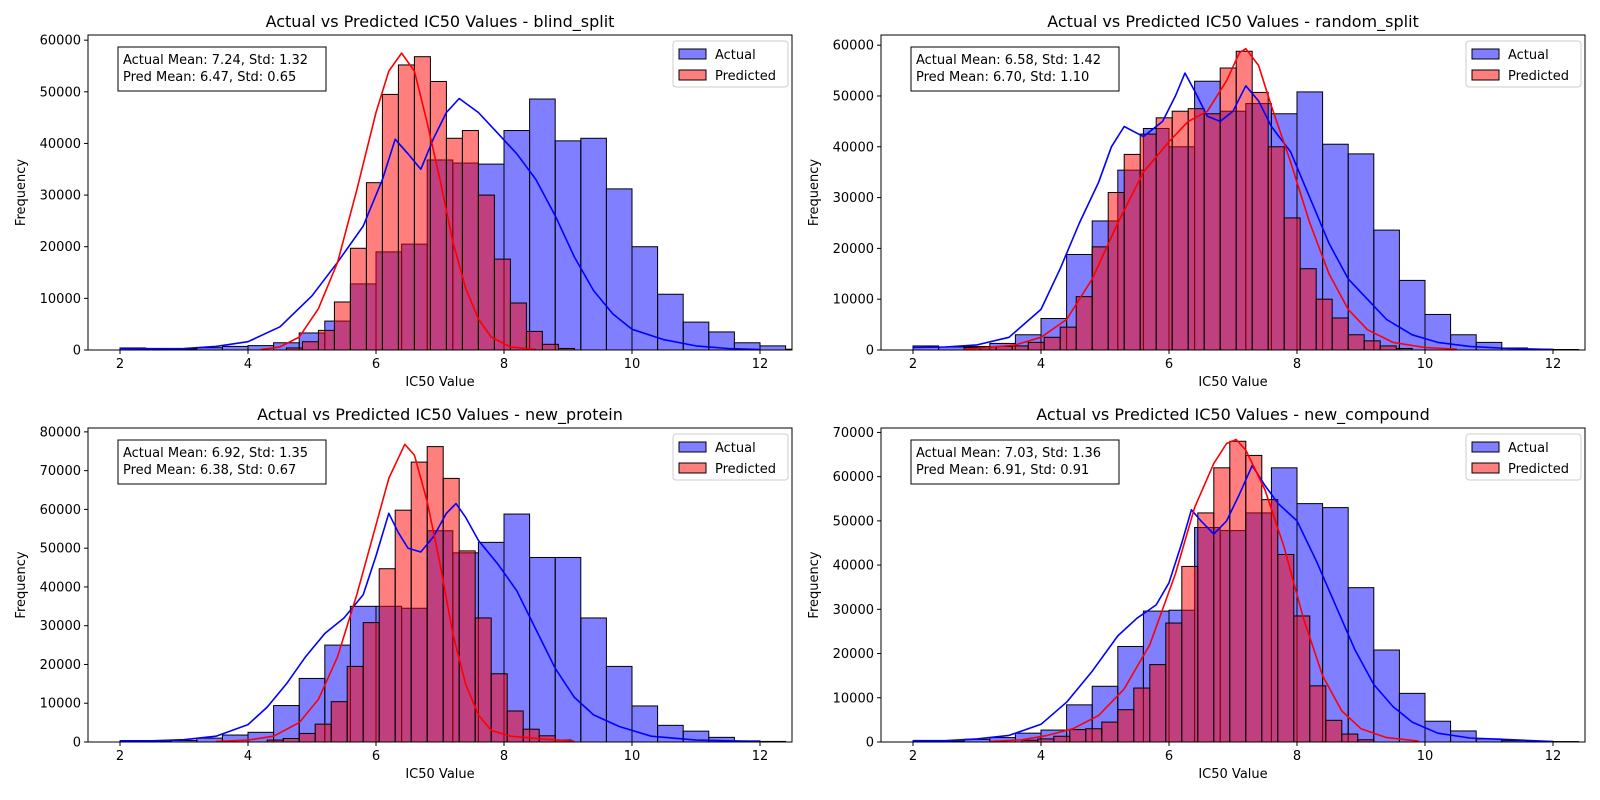 The height and width of the screenshot is (800, 1600). I want to click on kde-line-actual, so click(440, 622).